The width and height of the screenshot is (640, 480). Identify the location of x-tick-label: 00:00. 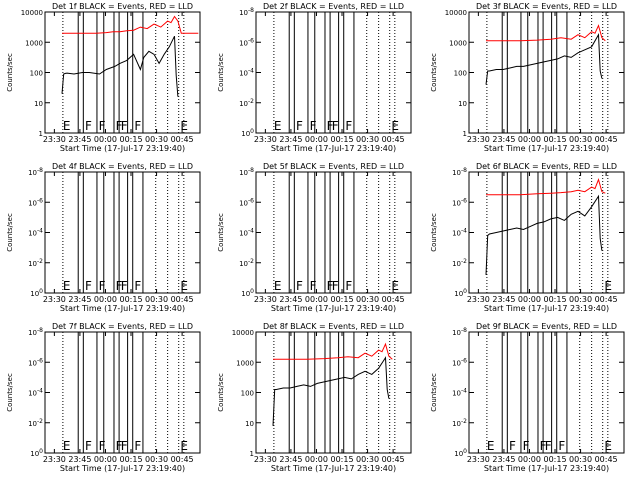
(105, 459).